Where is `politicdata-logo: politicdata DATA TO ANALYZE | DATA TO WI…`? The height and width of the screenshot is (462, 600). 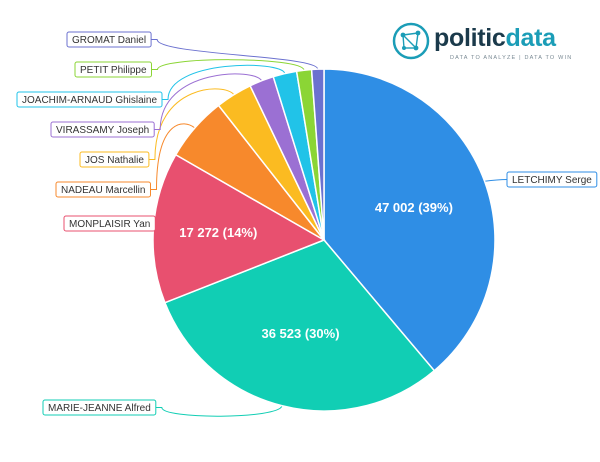 politicdata-logo: politicdata DATA TO ANALYZE | DATA TO WI… is located at coordinates (487, 44).